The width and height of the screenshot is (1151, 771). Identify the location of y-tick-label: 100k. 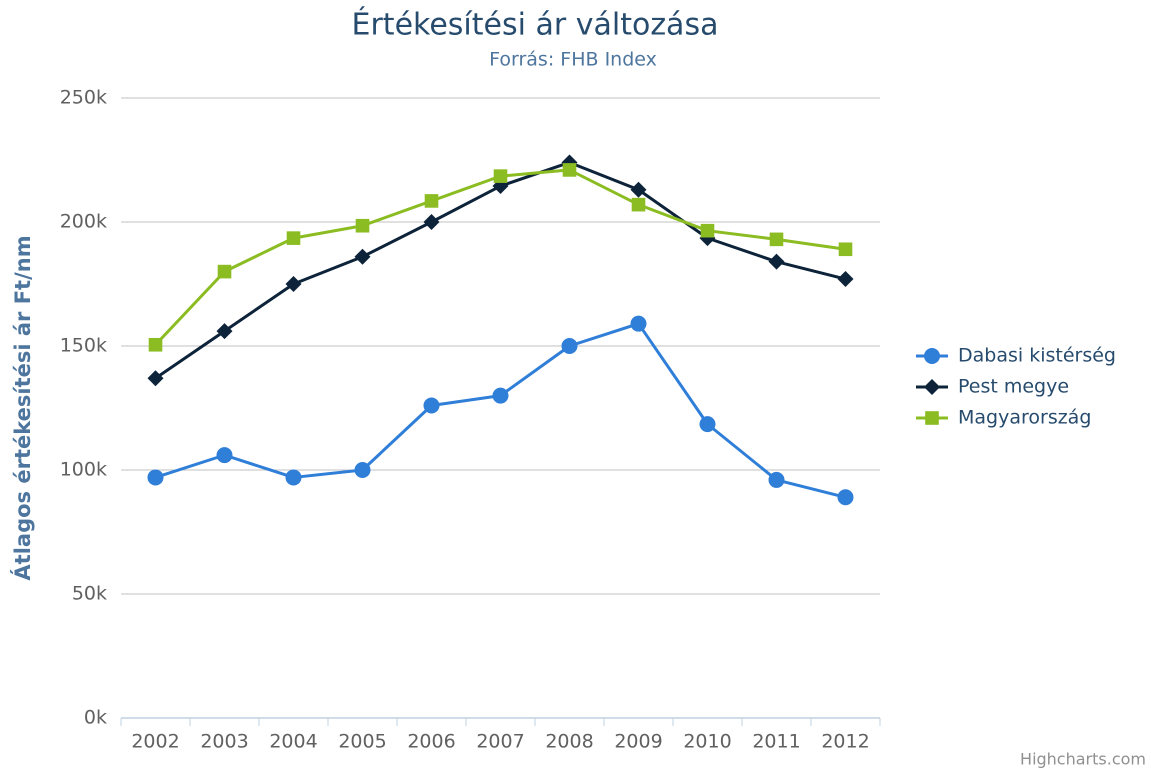
(83, 470).